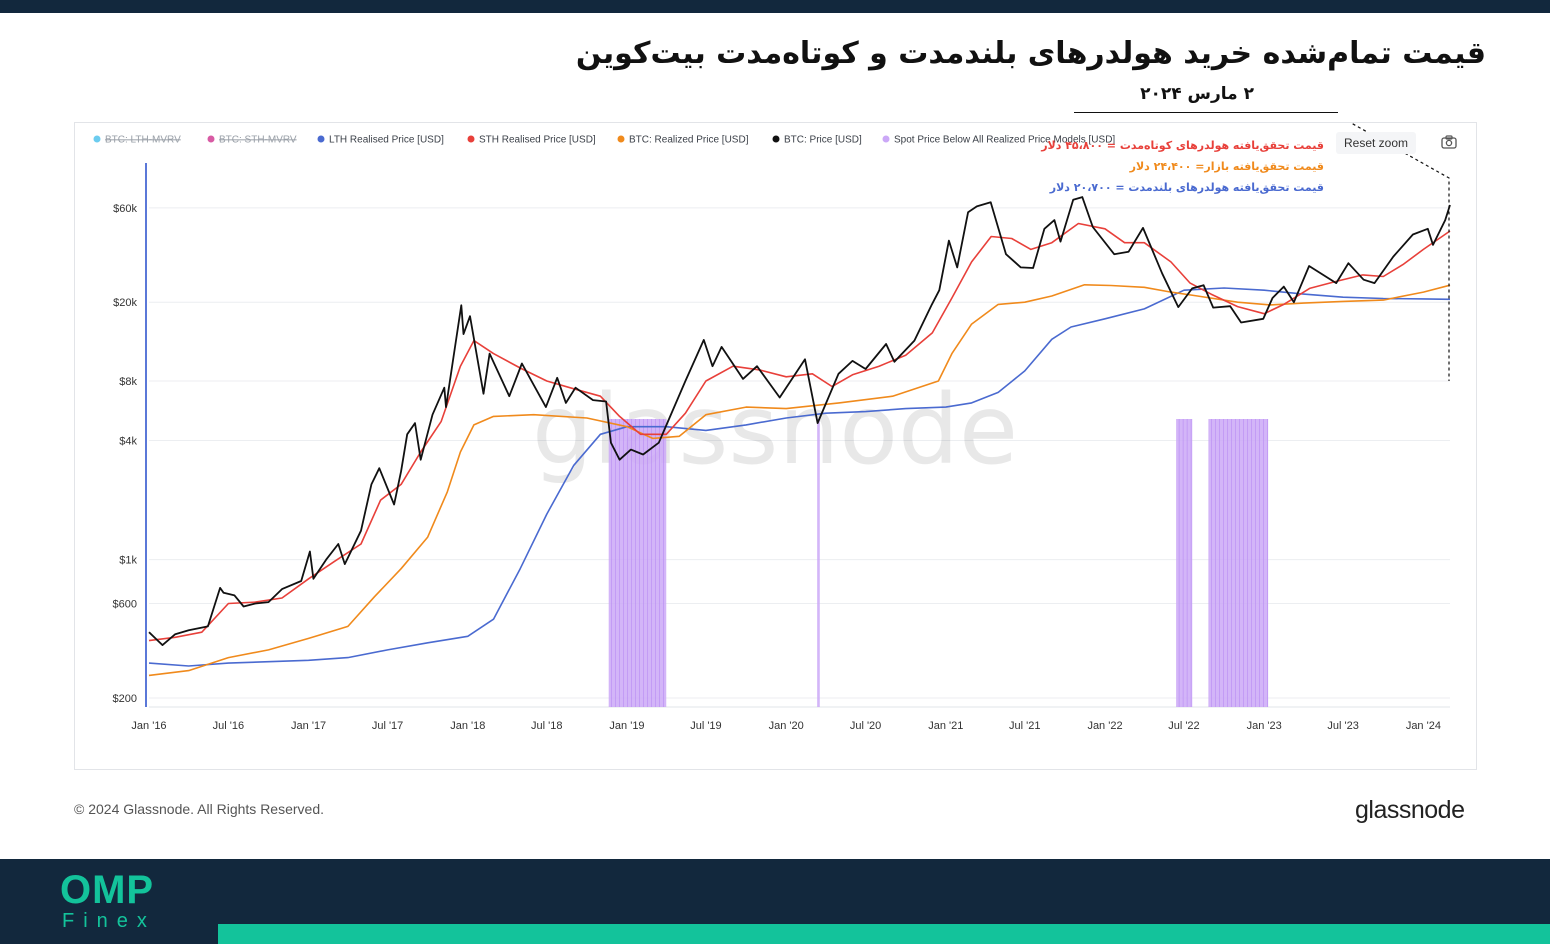 The image size is (1550, 944). What do you see at coordinates (1183, 726) in the screenshot?
I see `x-tick-label: Jul '22` at bounding box center [1183, 726].